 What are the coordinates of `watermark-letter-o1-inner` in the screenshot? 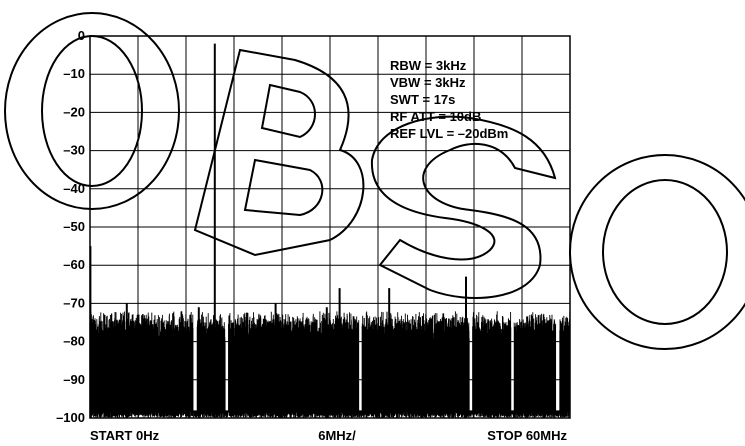 It's located at (92, 111).